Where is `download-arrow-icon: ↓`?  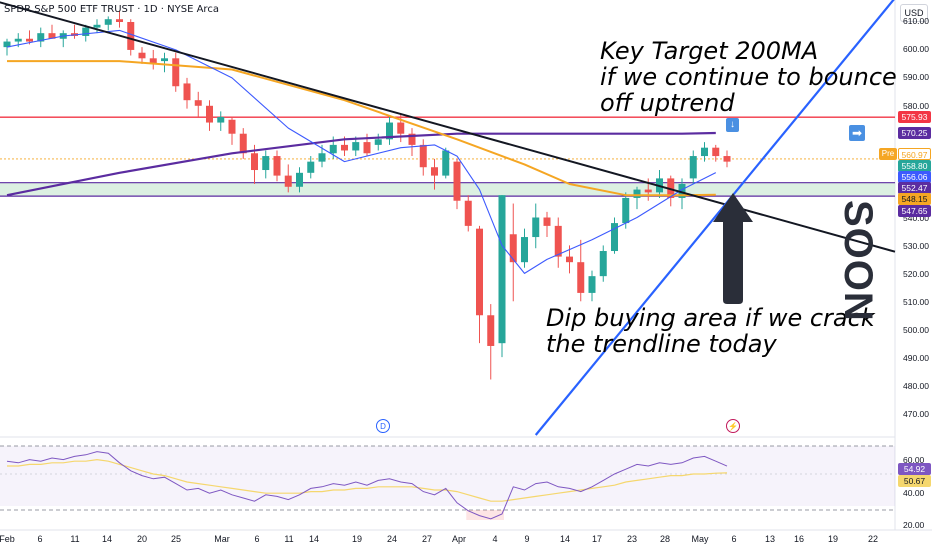 download-arrow-icon: ↓ is located at coordinates (732, 125).